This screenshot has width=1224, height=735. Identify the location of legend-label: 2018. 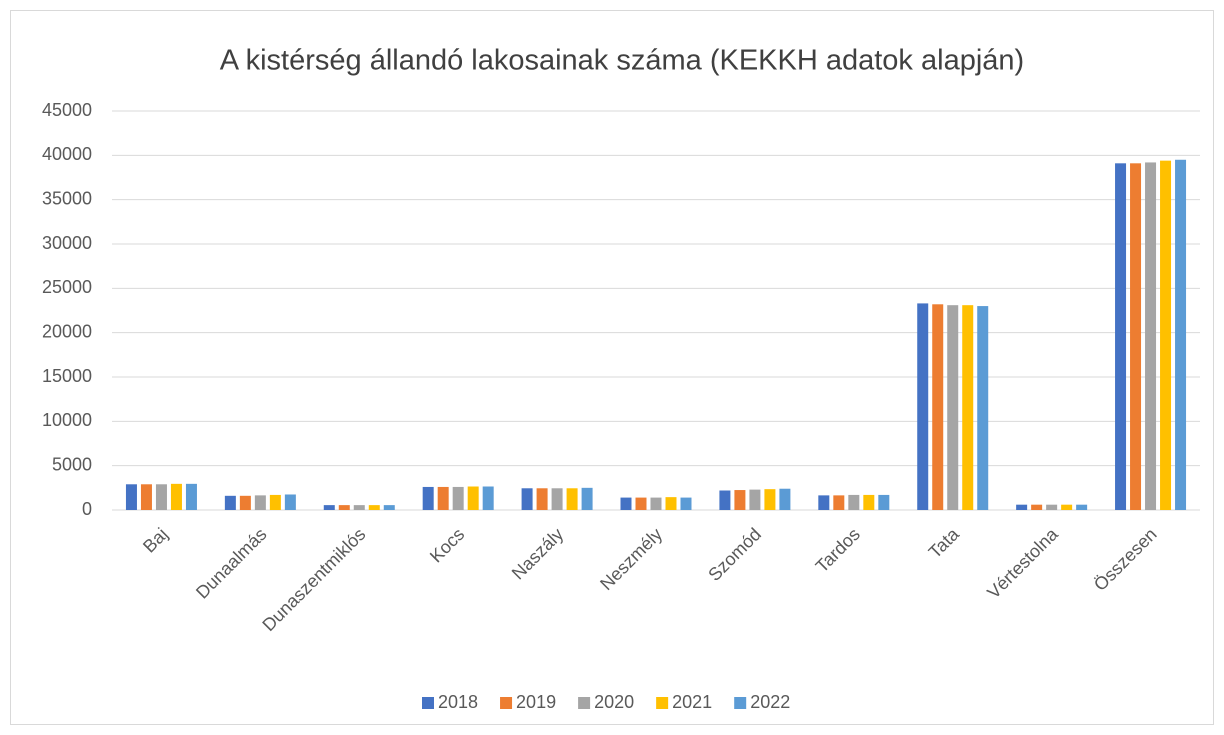
(458, 702).